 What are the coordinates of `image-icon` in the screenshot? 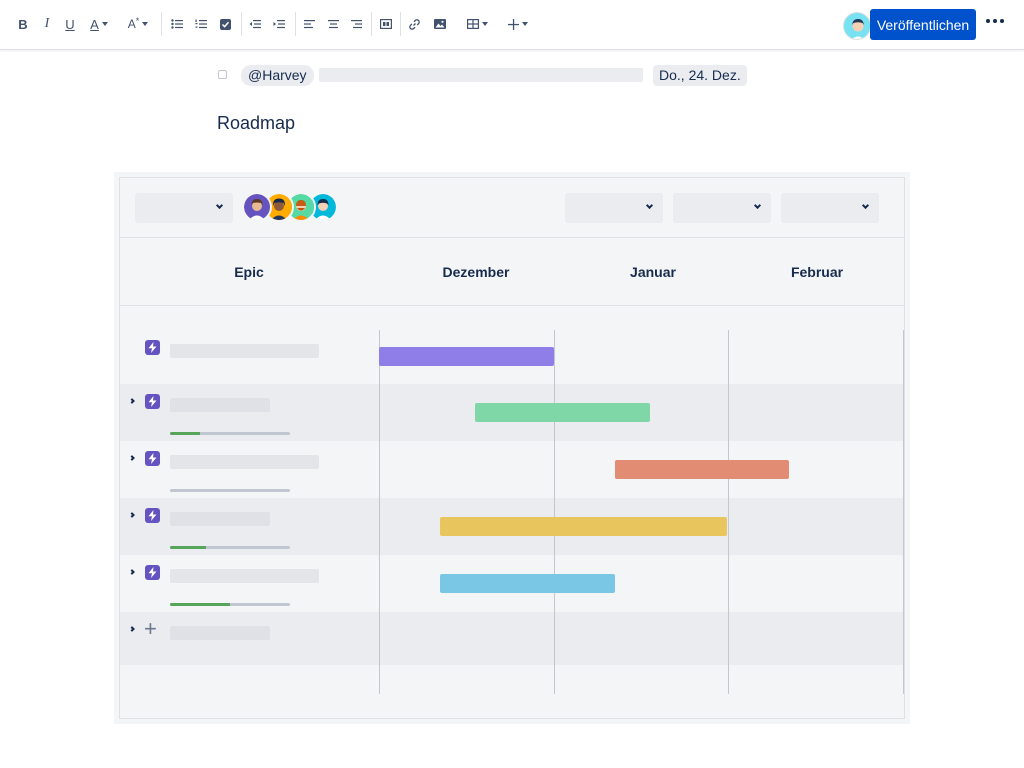 It's located at (440, 24).